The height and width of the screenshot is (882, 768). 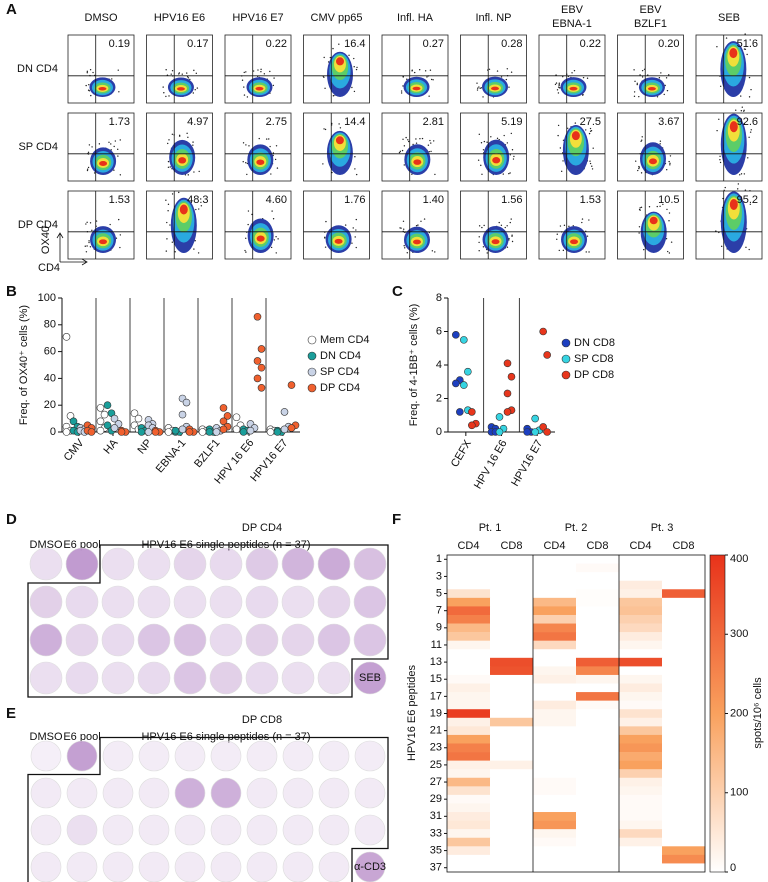 What do you see at coordinates (436, 679) in the screenshot?
I see `y-tick-label: 15` at bounding box center [436, 679].